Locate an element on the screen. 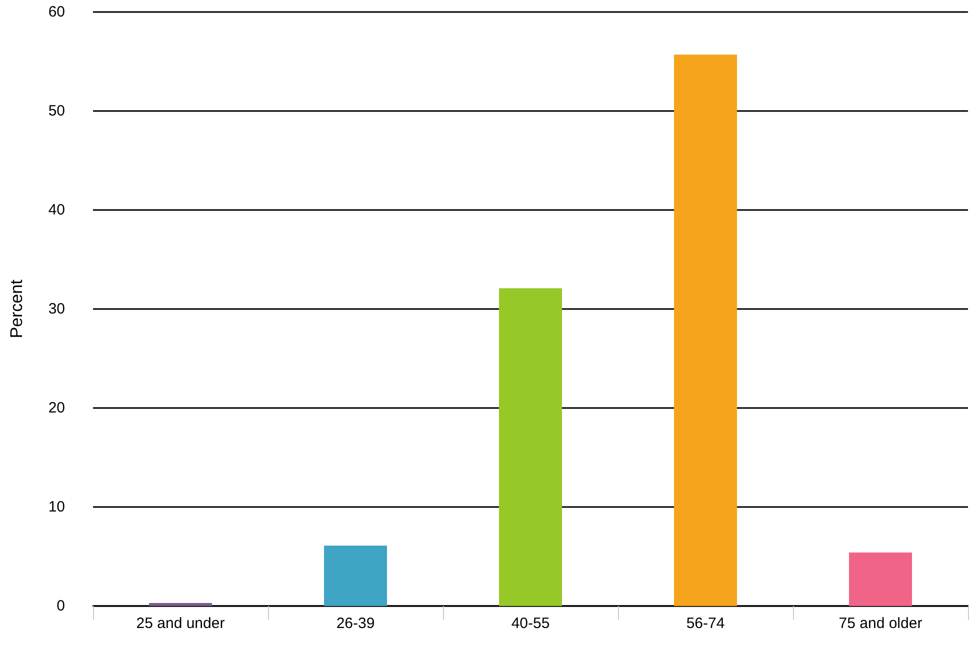  y-tick-label: 10 is located at coordinates (56, 507).